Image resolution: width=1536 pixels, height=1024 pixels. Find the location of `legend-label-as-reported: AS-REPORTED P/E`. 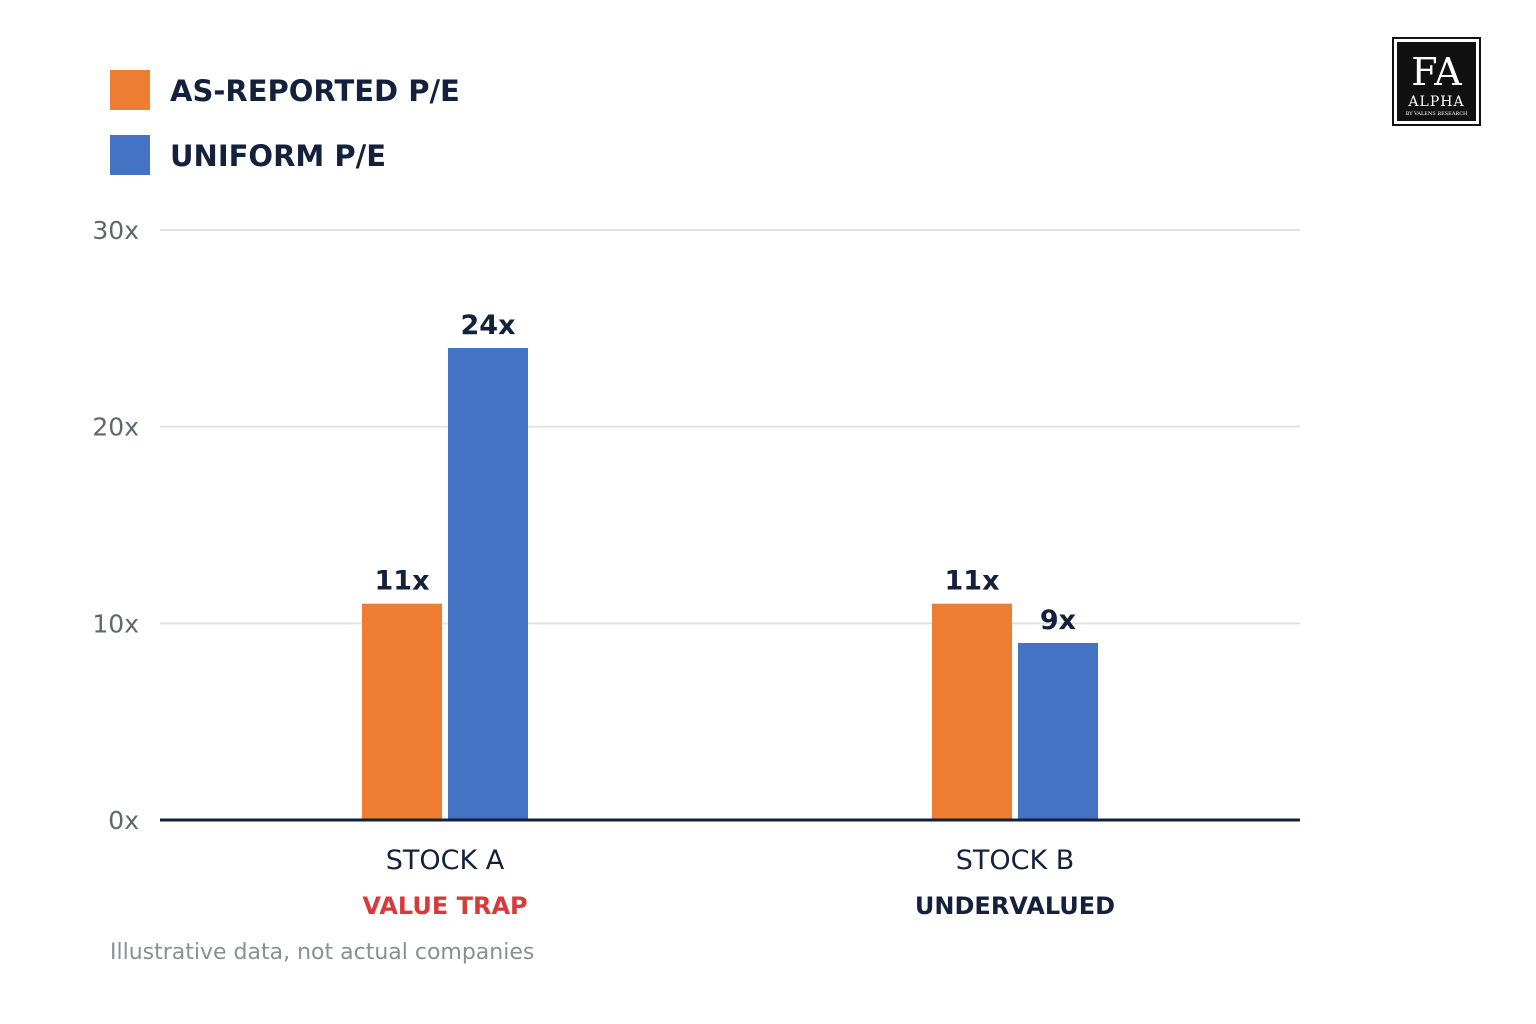

legend-label-as-reported: AS-REPORTED P/E is located at coordinates (315, 91).